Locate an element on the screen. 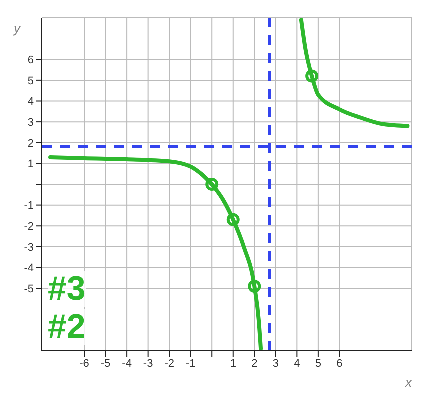 The width and height of the screenshot is (430, 405). x-tick-label: -1 is located at coordinates (191, 364).